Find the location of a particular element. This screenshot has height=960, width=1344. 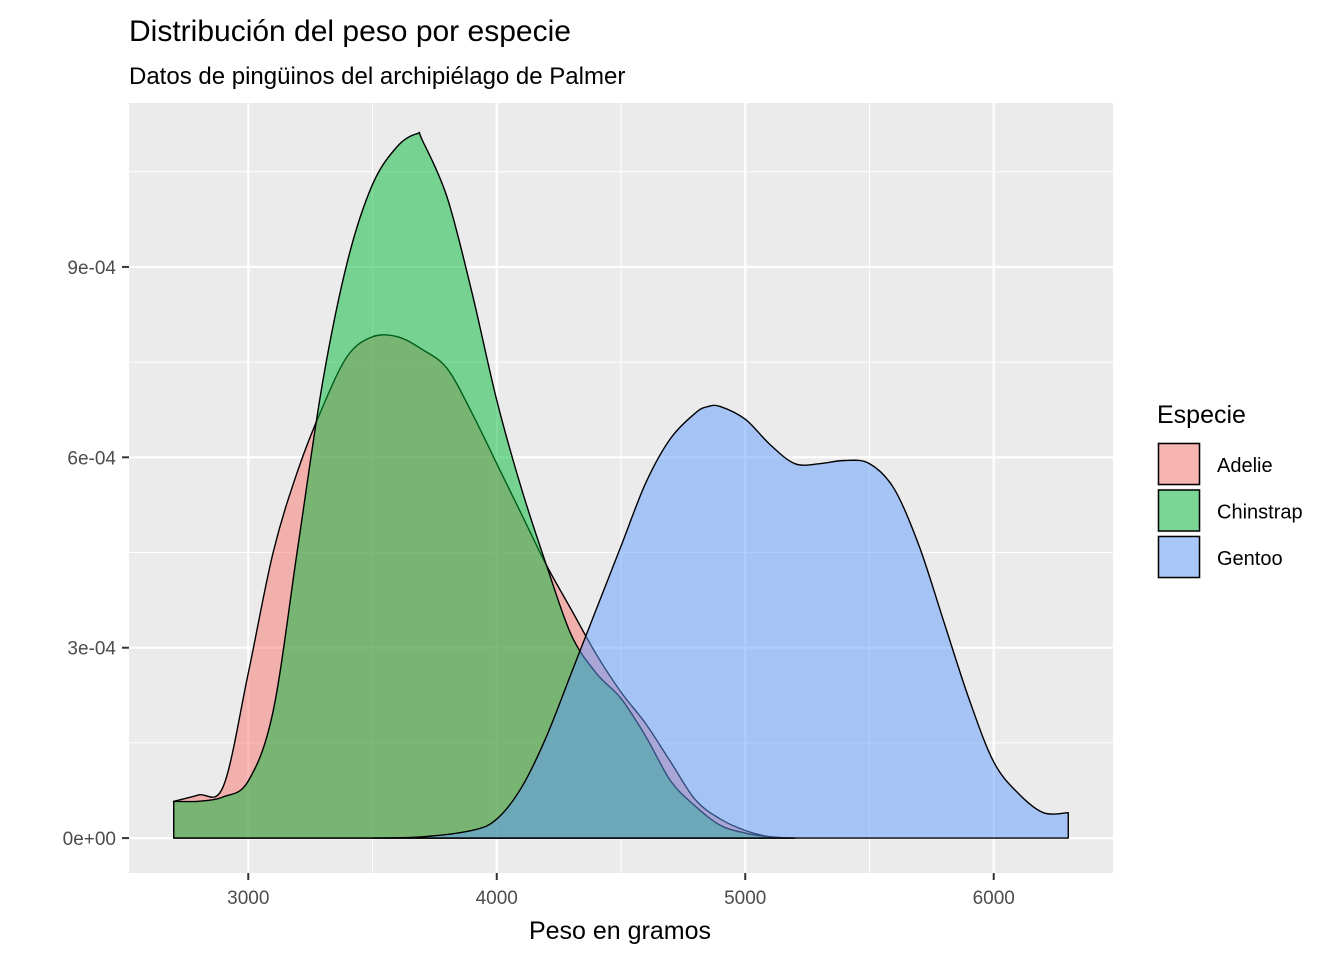

legend-label-gentoo: Gentoo is located at coordinates (1250, 559).